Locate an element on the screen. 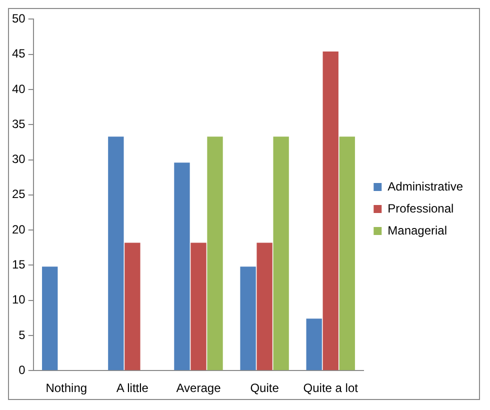 The width and height of the screenshot is (490, 410). x-tick-label: Average is located at coordinates (199, 388).